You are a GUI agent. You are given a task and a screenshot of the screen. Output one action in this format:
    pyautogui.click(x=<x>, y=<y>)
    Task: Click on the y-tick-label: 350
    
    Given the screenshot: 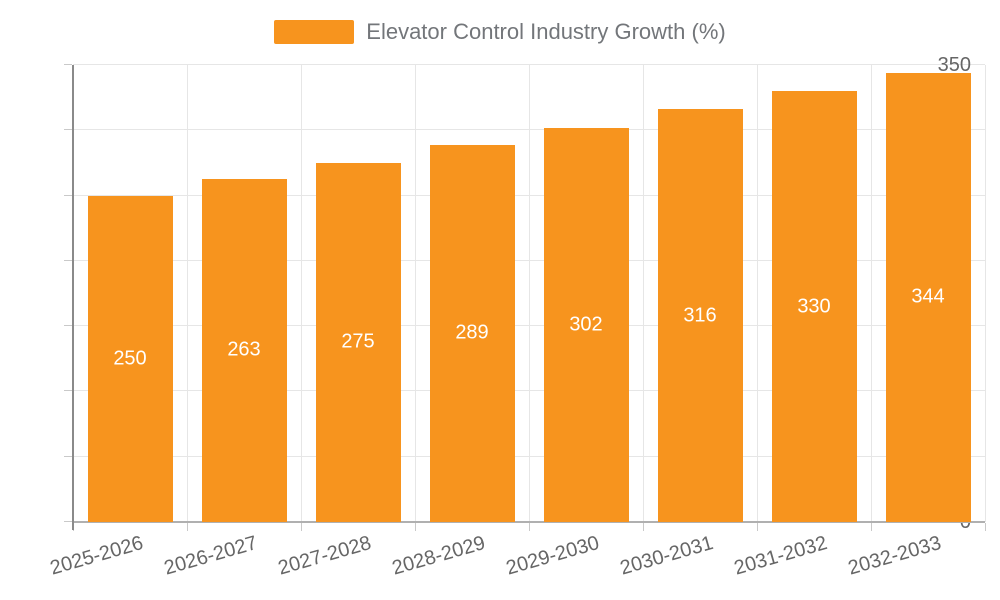 What is the action you would take?
    pyautogui.click(x=954, y=65)
    